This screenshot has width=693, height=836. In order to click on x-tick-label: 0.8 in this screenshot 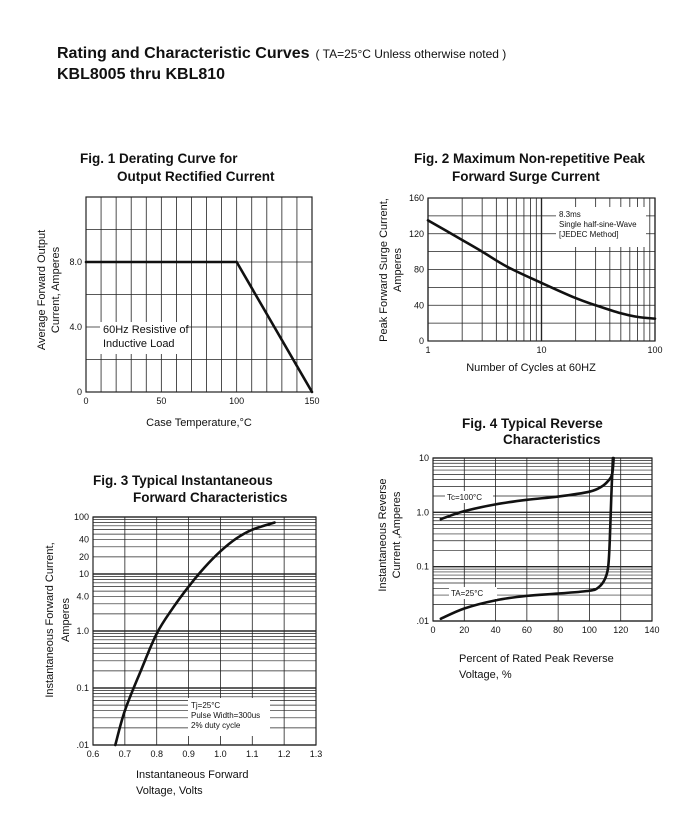, I will do `click(156, 754)`.